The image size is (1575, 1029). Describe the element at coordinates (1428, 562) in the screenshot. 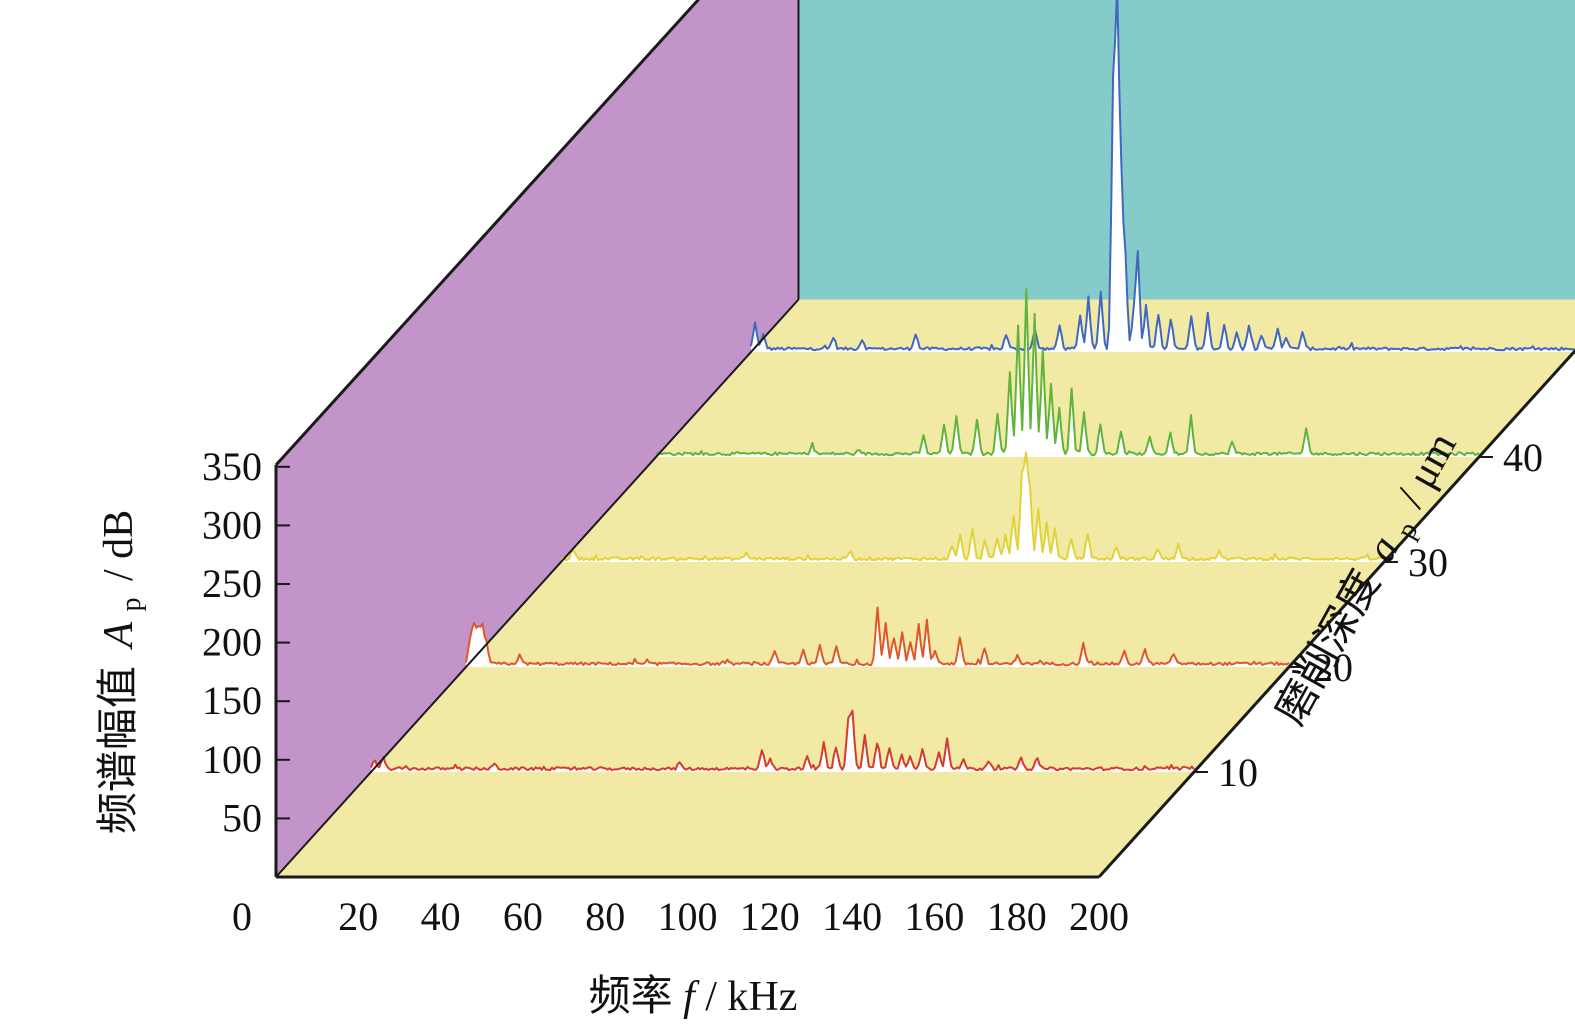

I see `z-tick-label: 30` at that location.